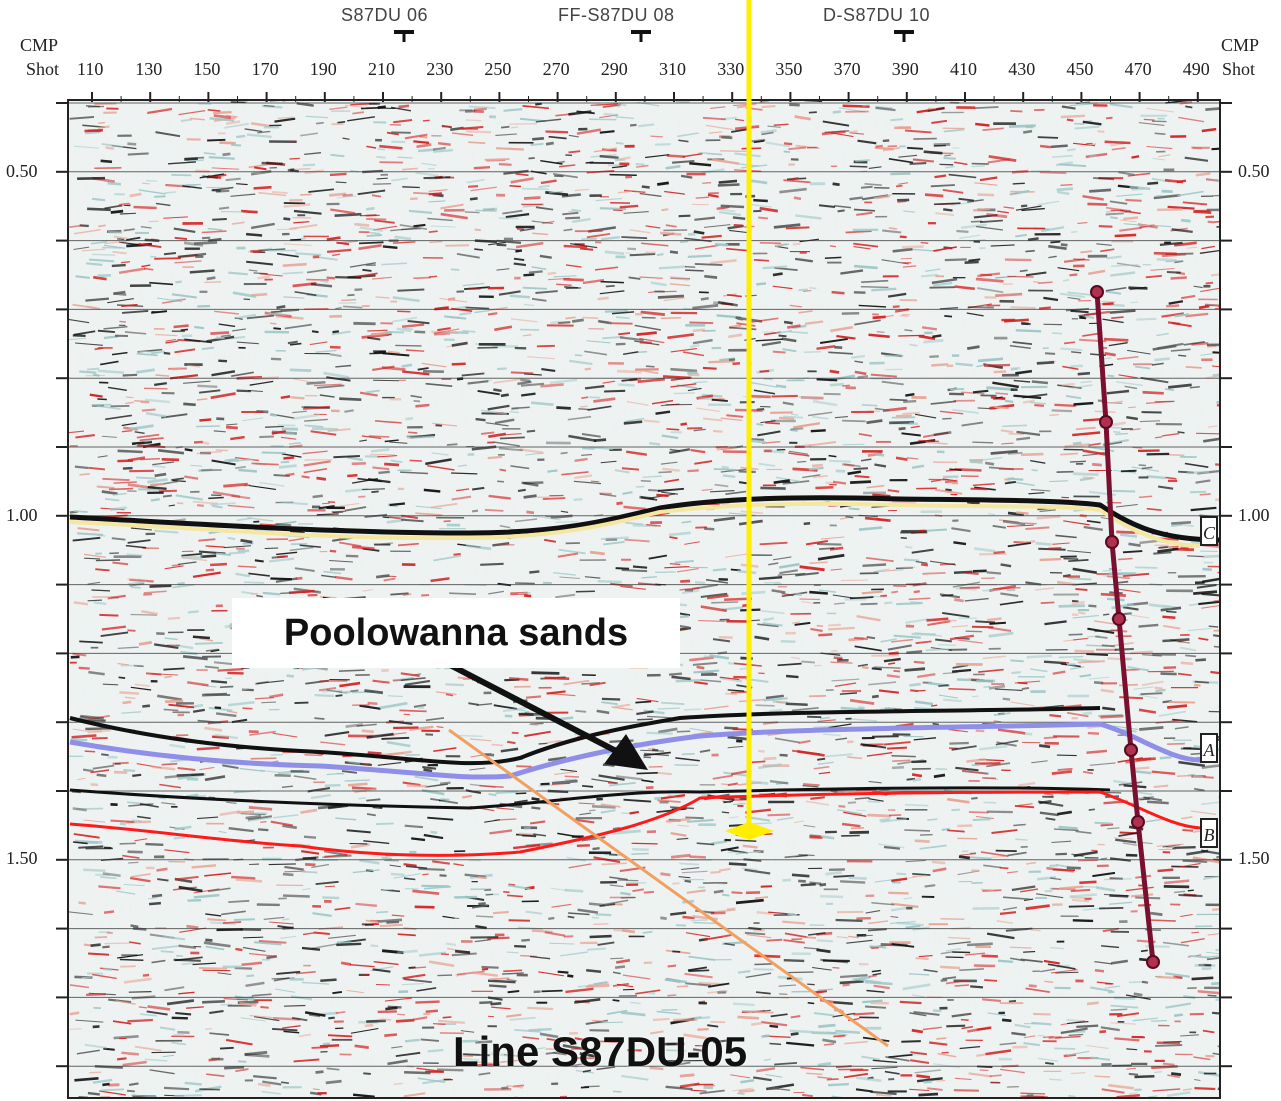 The image size is (1281, 1101). What do you see at coordinates (90, 69) in the screenshot?
I see `cmp-tick-label: 110` at bounding box center [90, 69].